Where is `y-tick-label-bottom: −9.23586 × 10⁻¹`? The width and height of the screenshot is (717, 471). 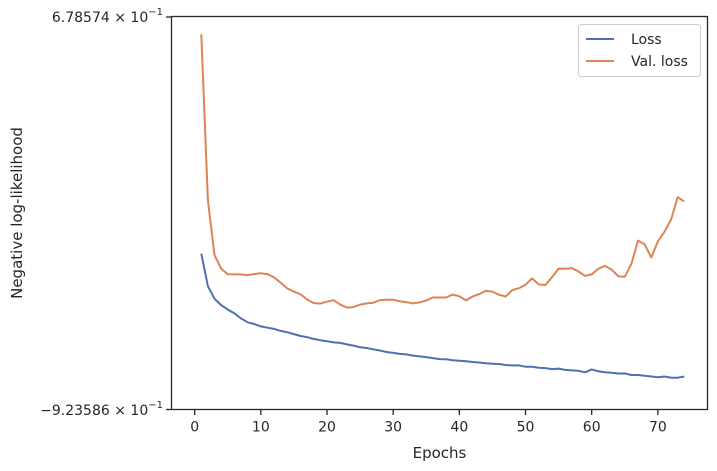
y-tick-label-bottom: −9.23586 × 10⁻¹ is located at coordinates (101, 409).